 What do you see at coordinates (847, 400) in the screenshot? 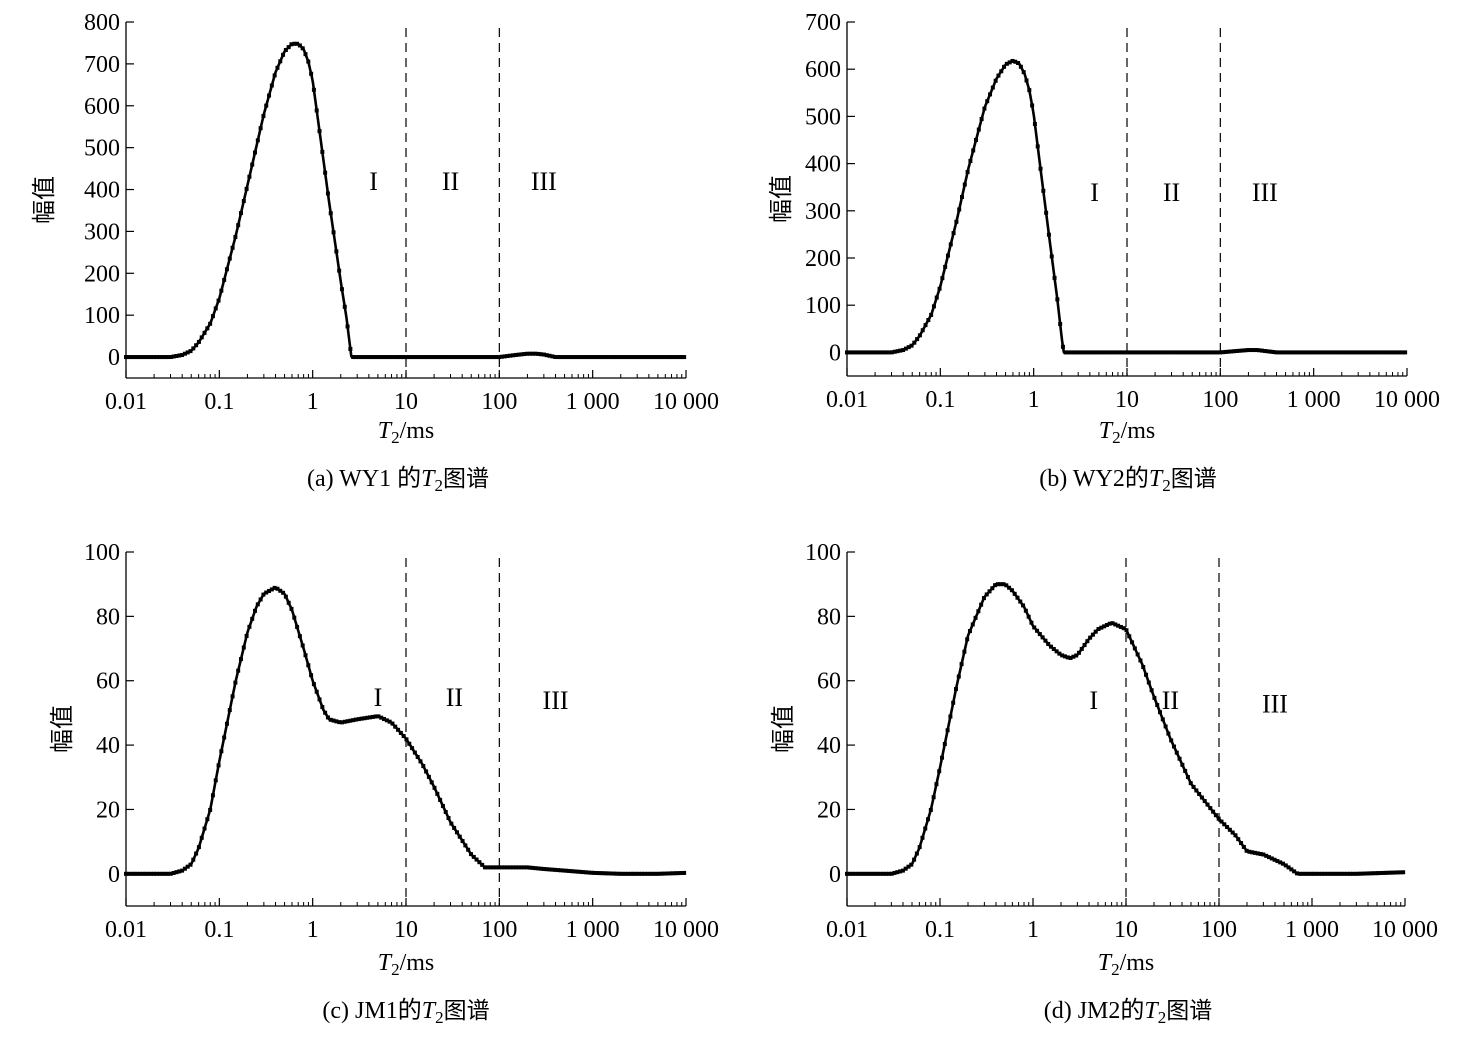
I see `x-tick-label: 0.01` at bounding box center [847, 400].